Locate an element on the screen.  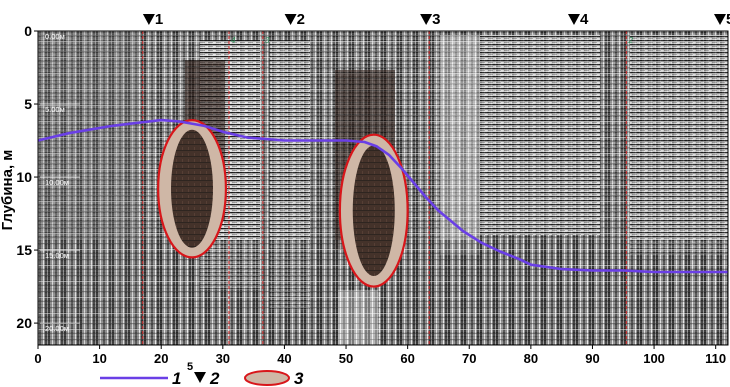
legend-marker-superscript: 5 is located at coordinates (190, 367).